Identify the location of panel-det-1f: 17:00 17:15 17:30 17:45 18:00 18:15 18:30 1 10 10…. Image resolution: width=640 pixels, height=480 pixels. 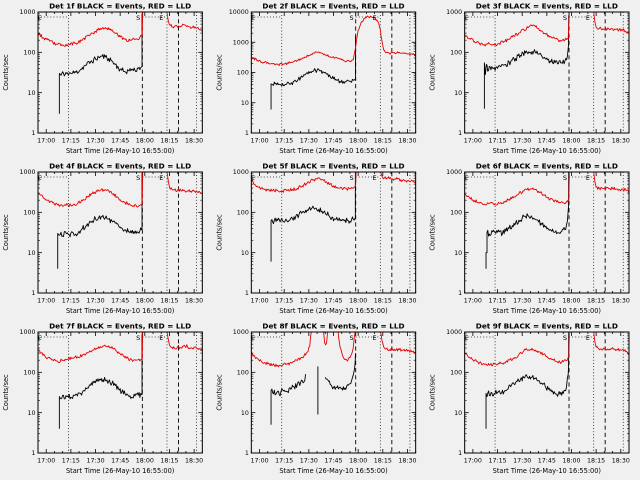
(102, 79).